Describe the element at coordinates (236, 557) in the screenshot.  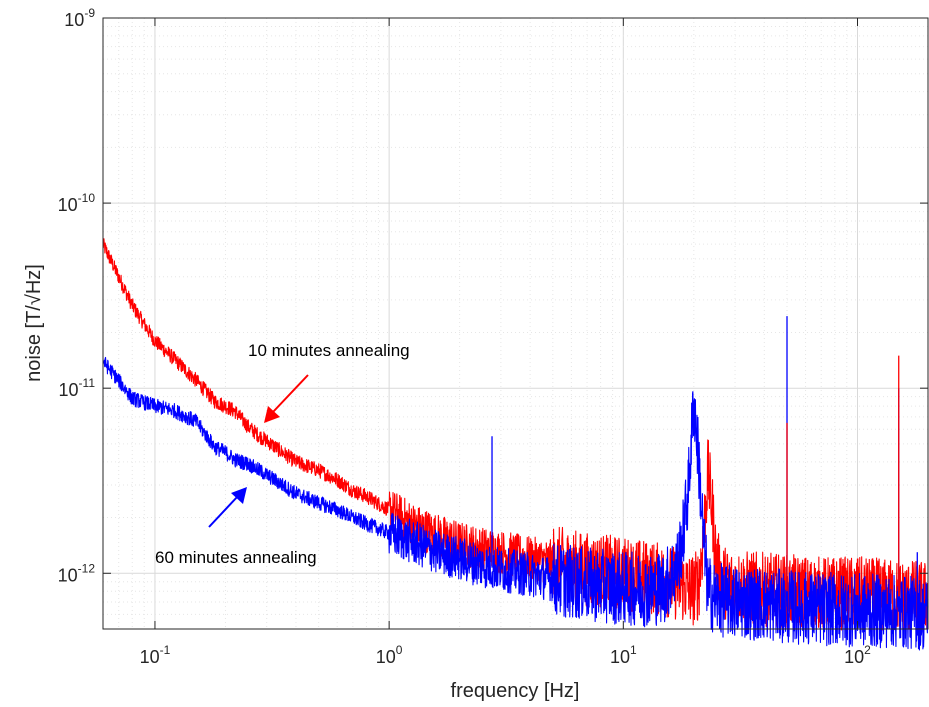
I see `annotation-60min: 60 minutes annealing` at that location.